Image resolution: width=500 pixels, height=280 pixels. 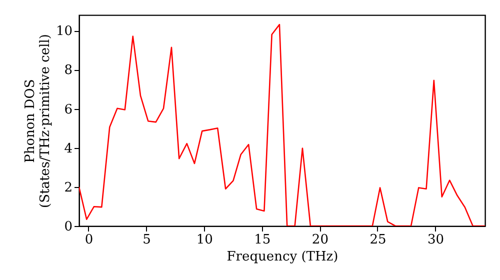 I want to click on x-tick-label: 30, so click(x=436, y=240).